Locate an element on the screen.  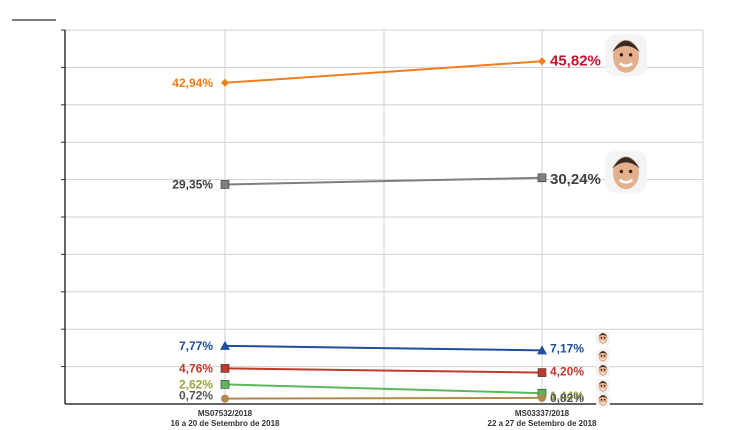
data-label-orange-end: 45,82% is located at coordinates (575, 60).